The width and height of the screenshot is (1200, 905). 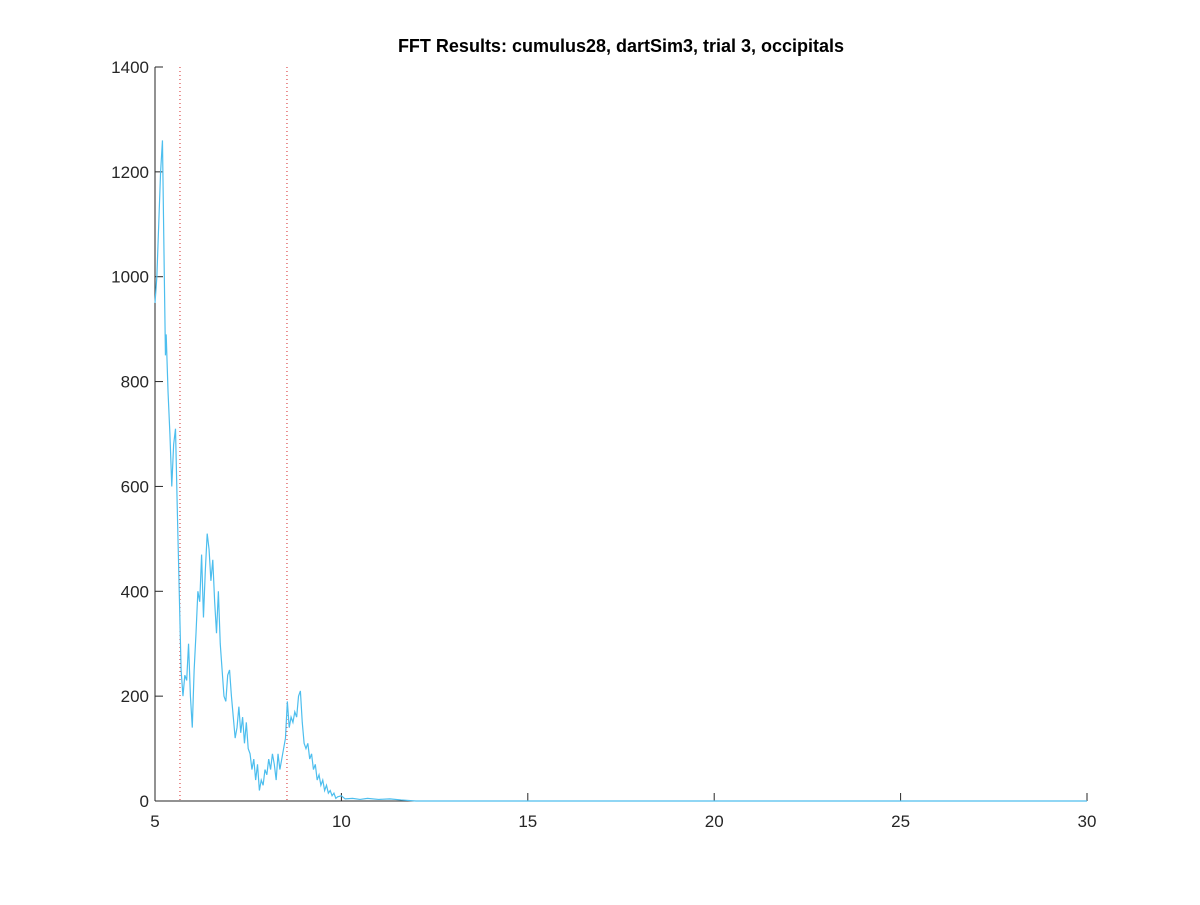 I want to click on x-tick-label: 25, so click(x=900, y=821).